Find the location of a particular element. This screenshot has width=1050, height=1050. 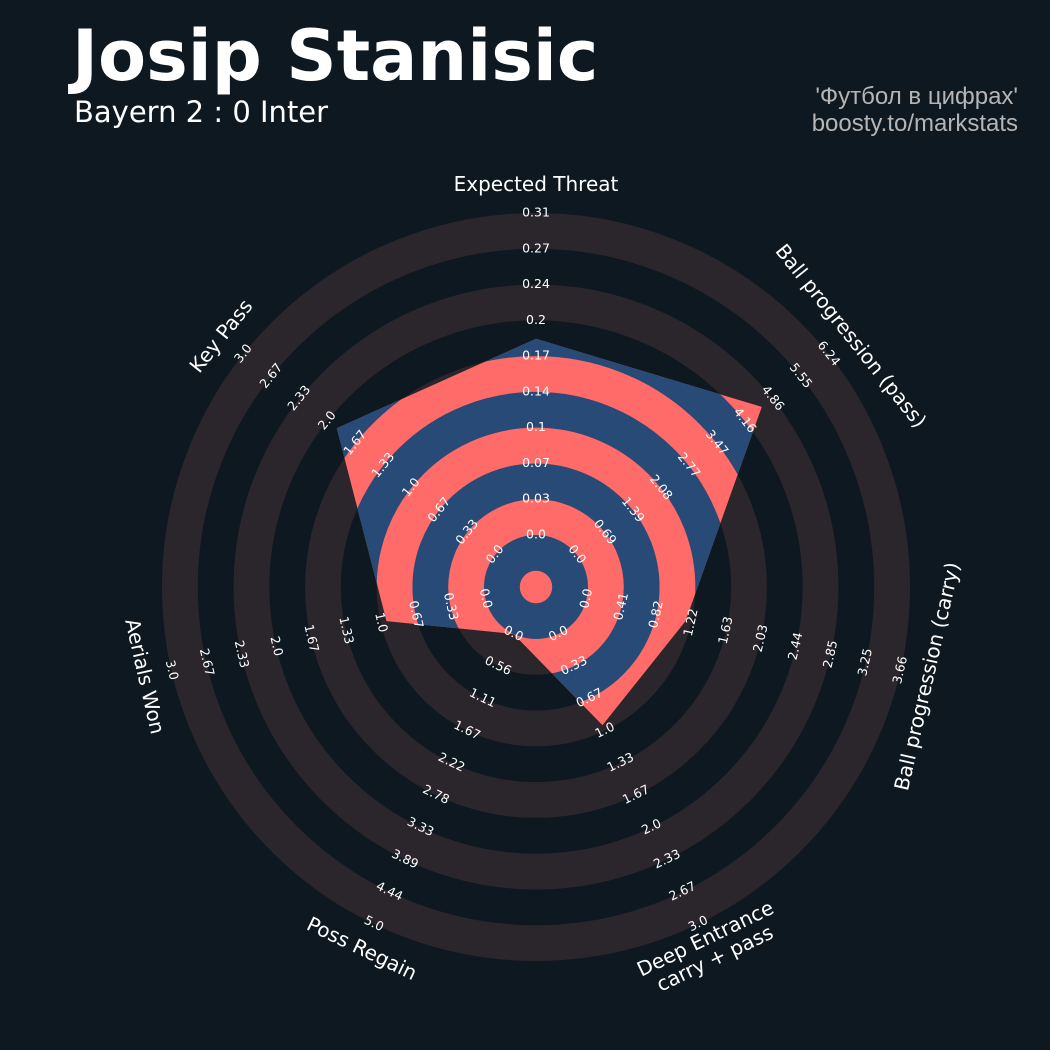

match-subtitle: Bayern 2 : 0 Inter is located at coordinates (201, 112).